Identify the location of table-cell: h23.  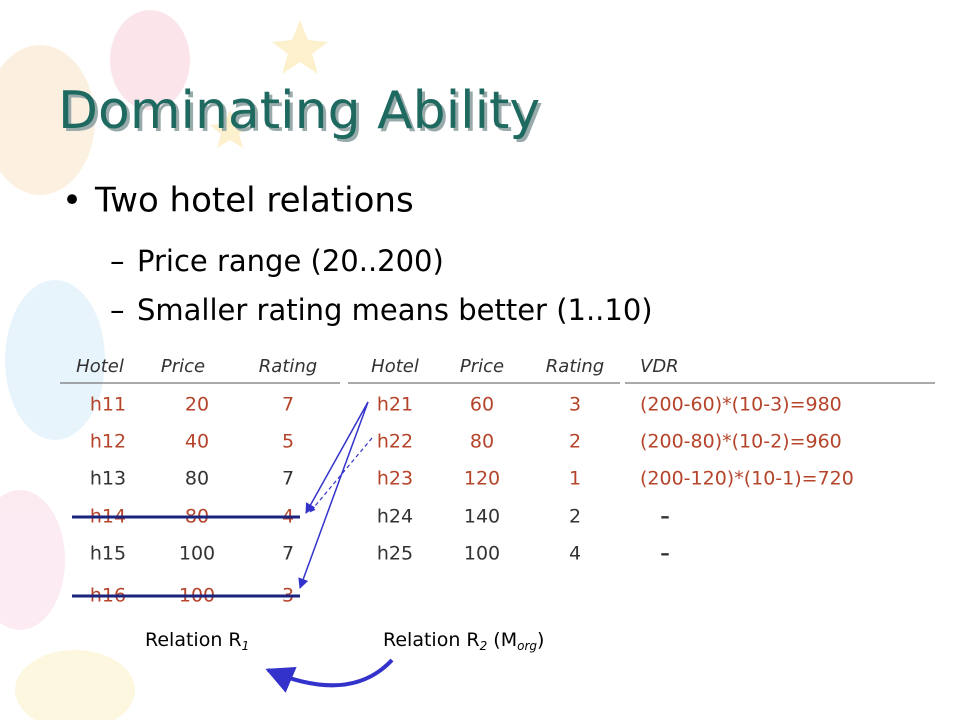
(395, 479).